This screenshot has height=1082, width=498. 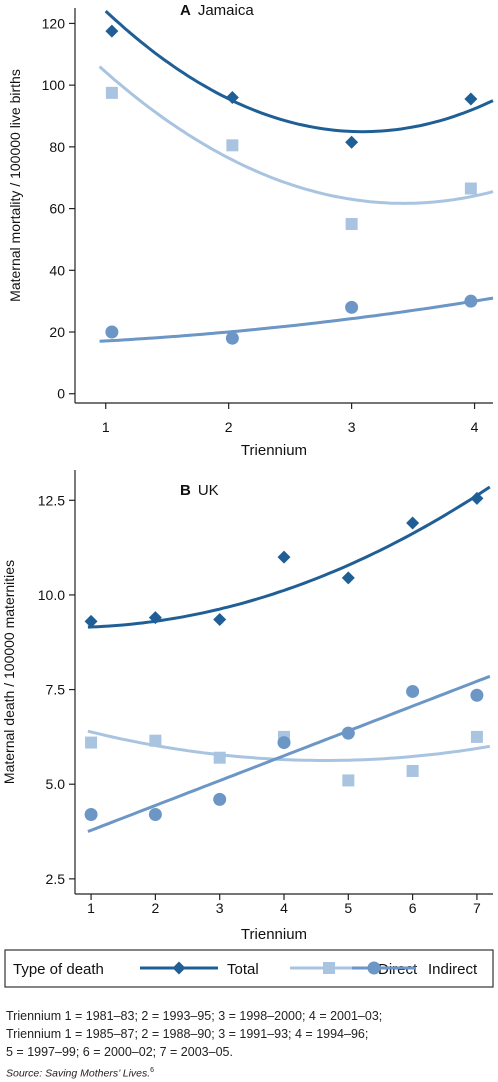 What do you see at coordinates (185, 10) in the screenshot?
I see `panel-letter: A` at bounding box center [185, 10].